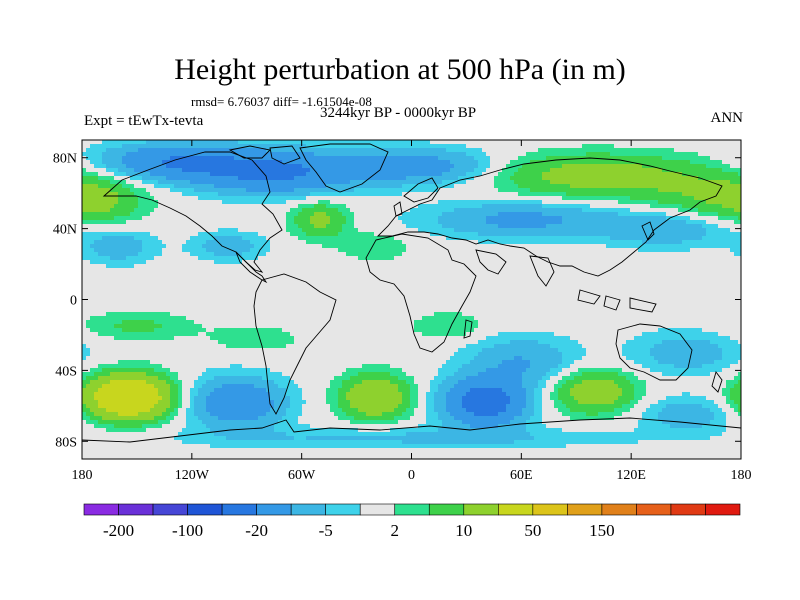 The image size is (800, 600). What do you see at coordinates (411, 475) in the screenshot?
I see `x-tick-label: 0` at bounding box center [411, 475].